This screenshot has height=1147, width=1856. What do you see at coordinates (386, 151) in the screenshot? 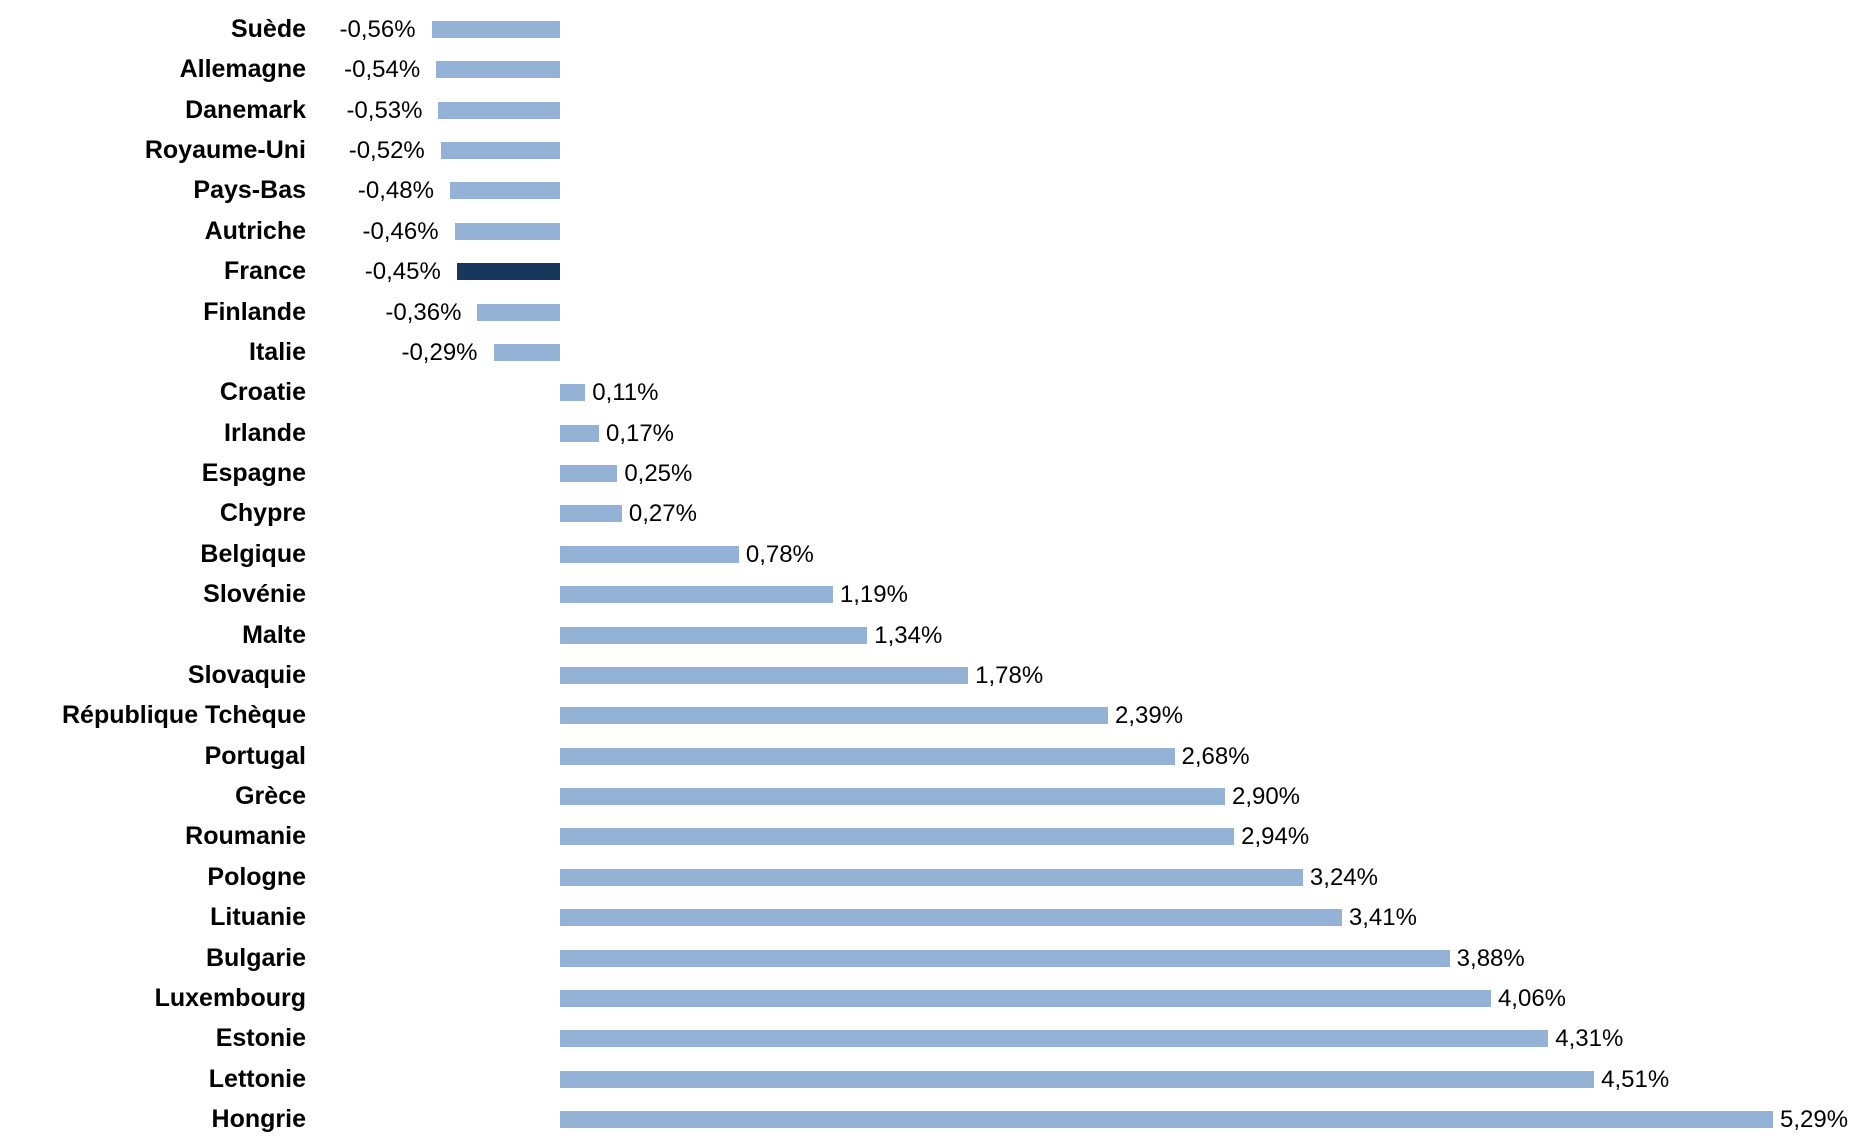
I see `value-label: -0,52%` at bounding box center [386, 151].